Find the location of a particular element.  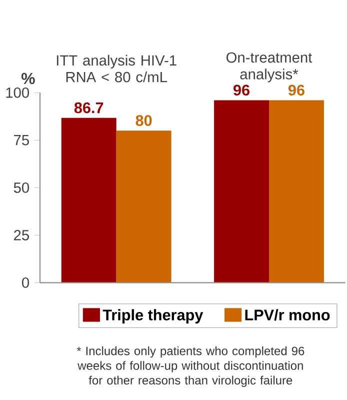

y-tick-label: 75 is located at coordinates (21, 140).